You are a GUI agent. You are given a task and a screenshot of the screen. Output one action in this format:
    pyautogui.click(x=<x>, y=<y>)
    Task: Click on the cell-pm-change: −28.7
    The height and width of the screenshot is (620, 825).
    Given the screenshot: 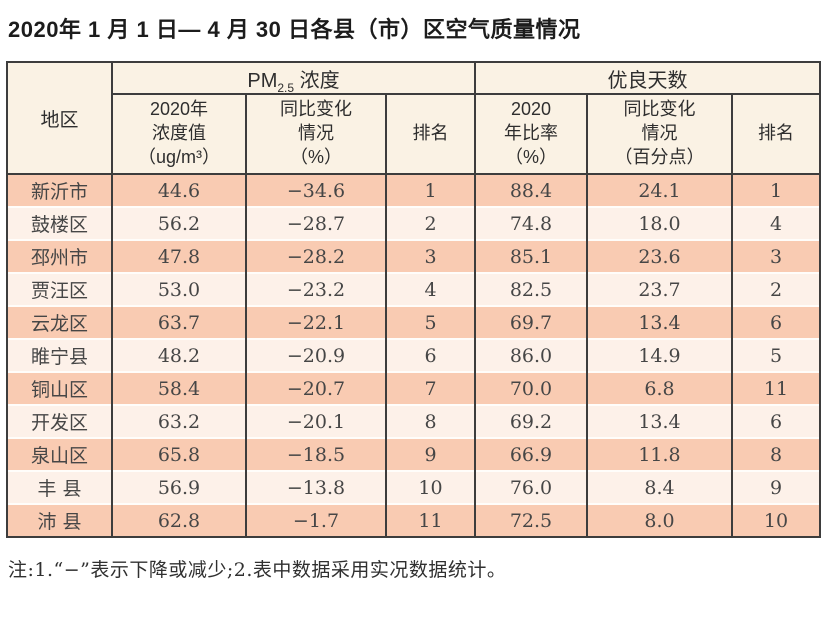 What is the action you would take?
    pyautogui.click(x=316, y=223)
    